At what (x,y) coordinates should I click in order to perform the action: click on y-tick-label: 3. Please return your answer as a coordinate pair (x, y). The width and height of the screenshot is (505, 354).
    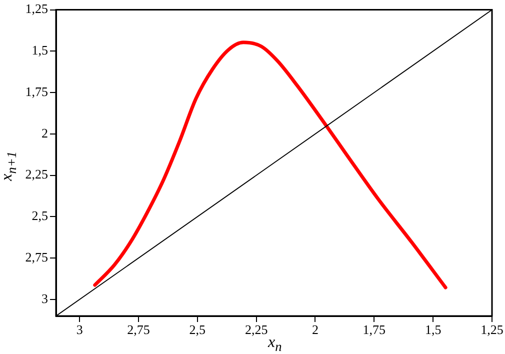
    Looking at the image, I should click on (45, 298).